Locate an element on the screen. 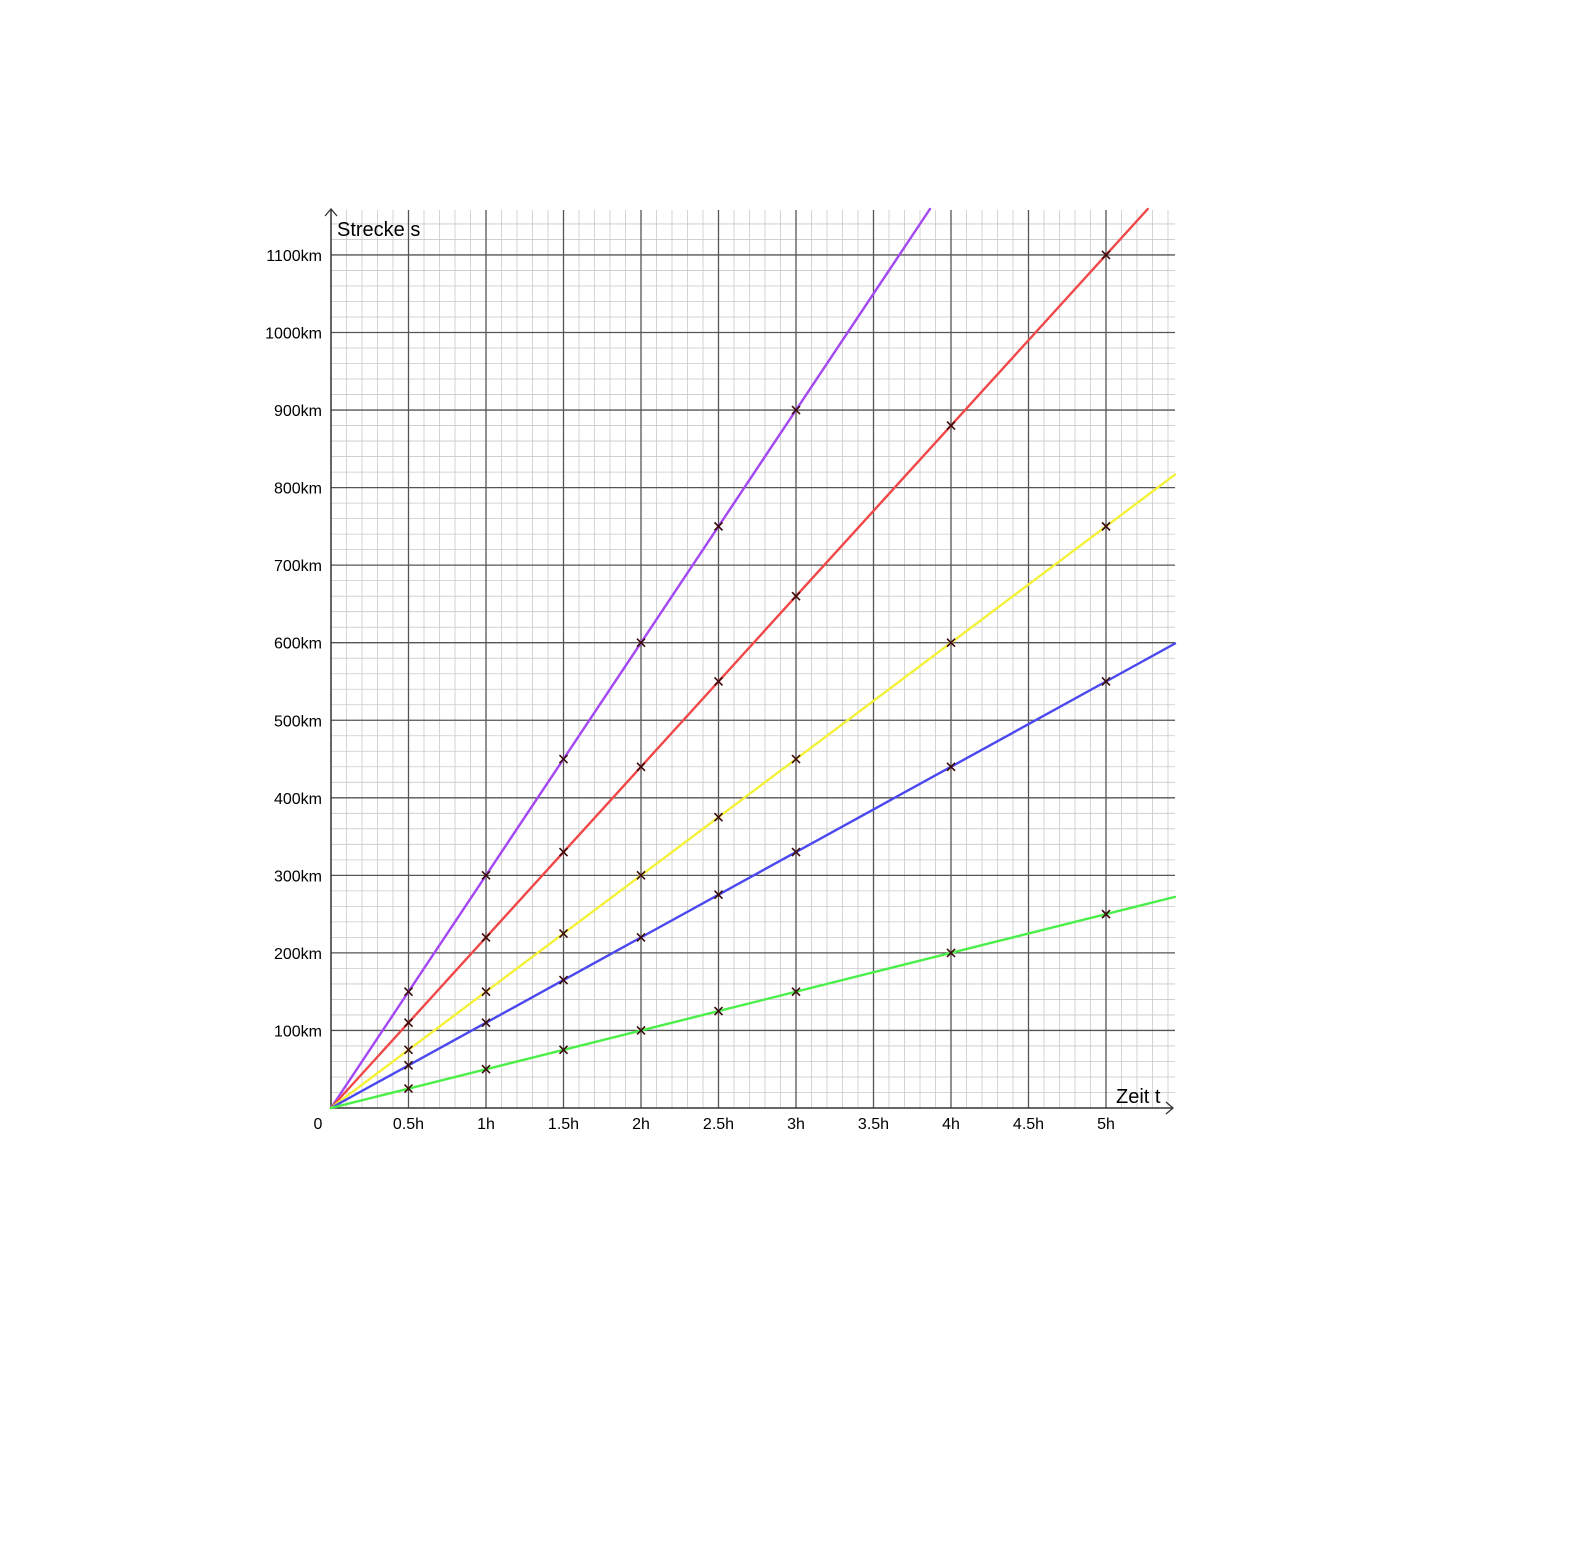 This screenshot has height=1541, width=1571. y-axis-arrow is located at coordinates (331, 212).